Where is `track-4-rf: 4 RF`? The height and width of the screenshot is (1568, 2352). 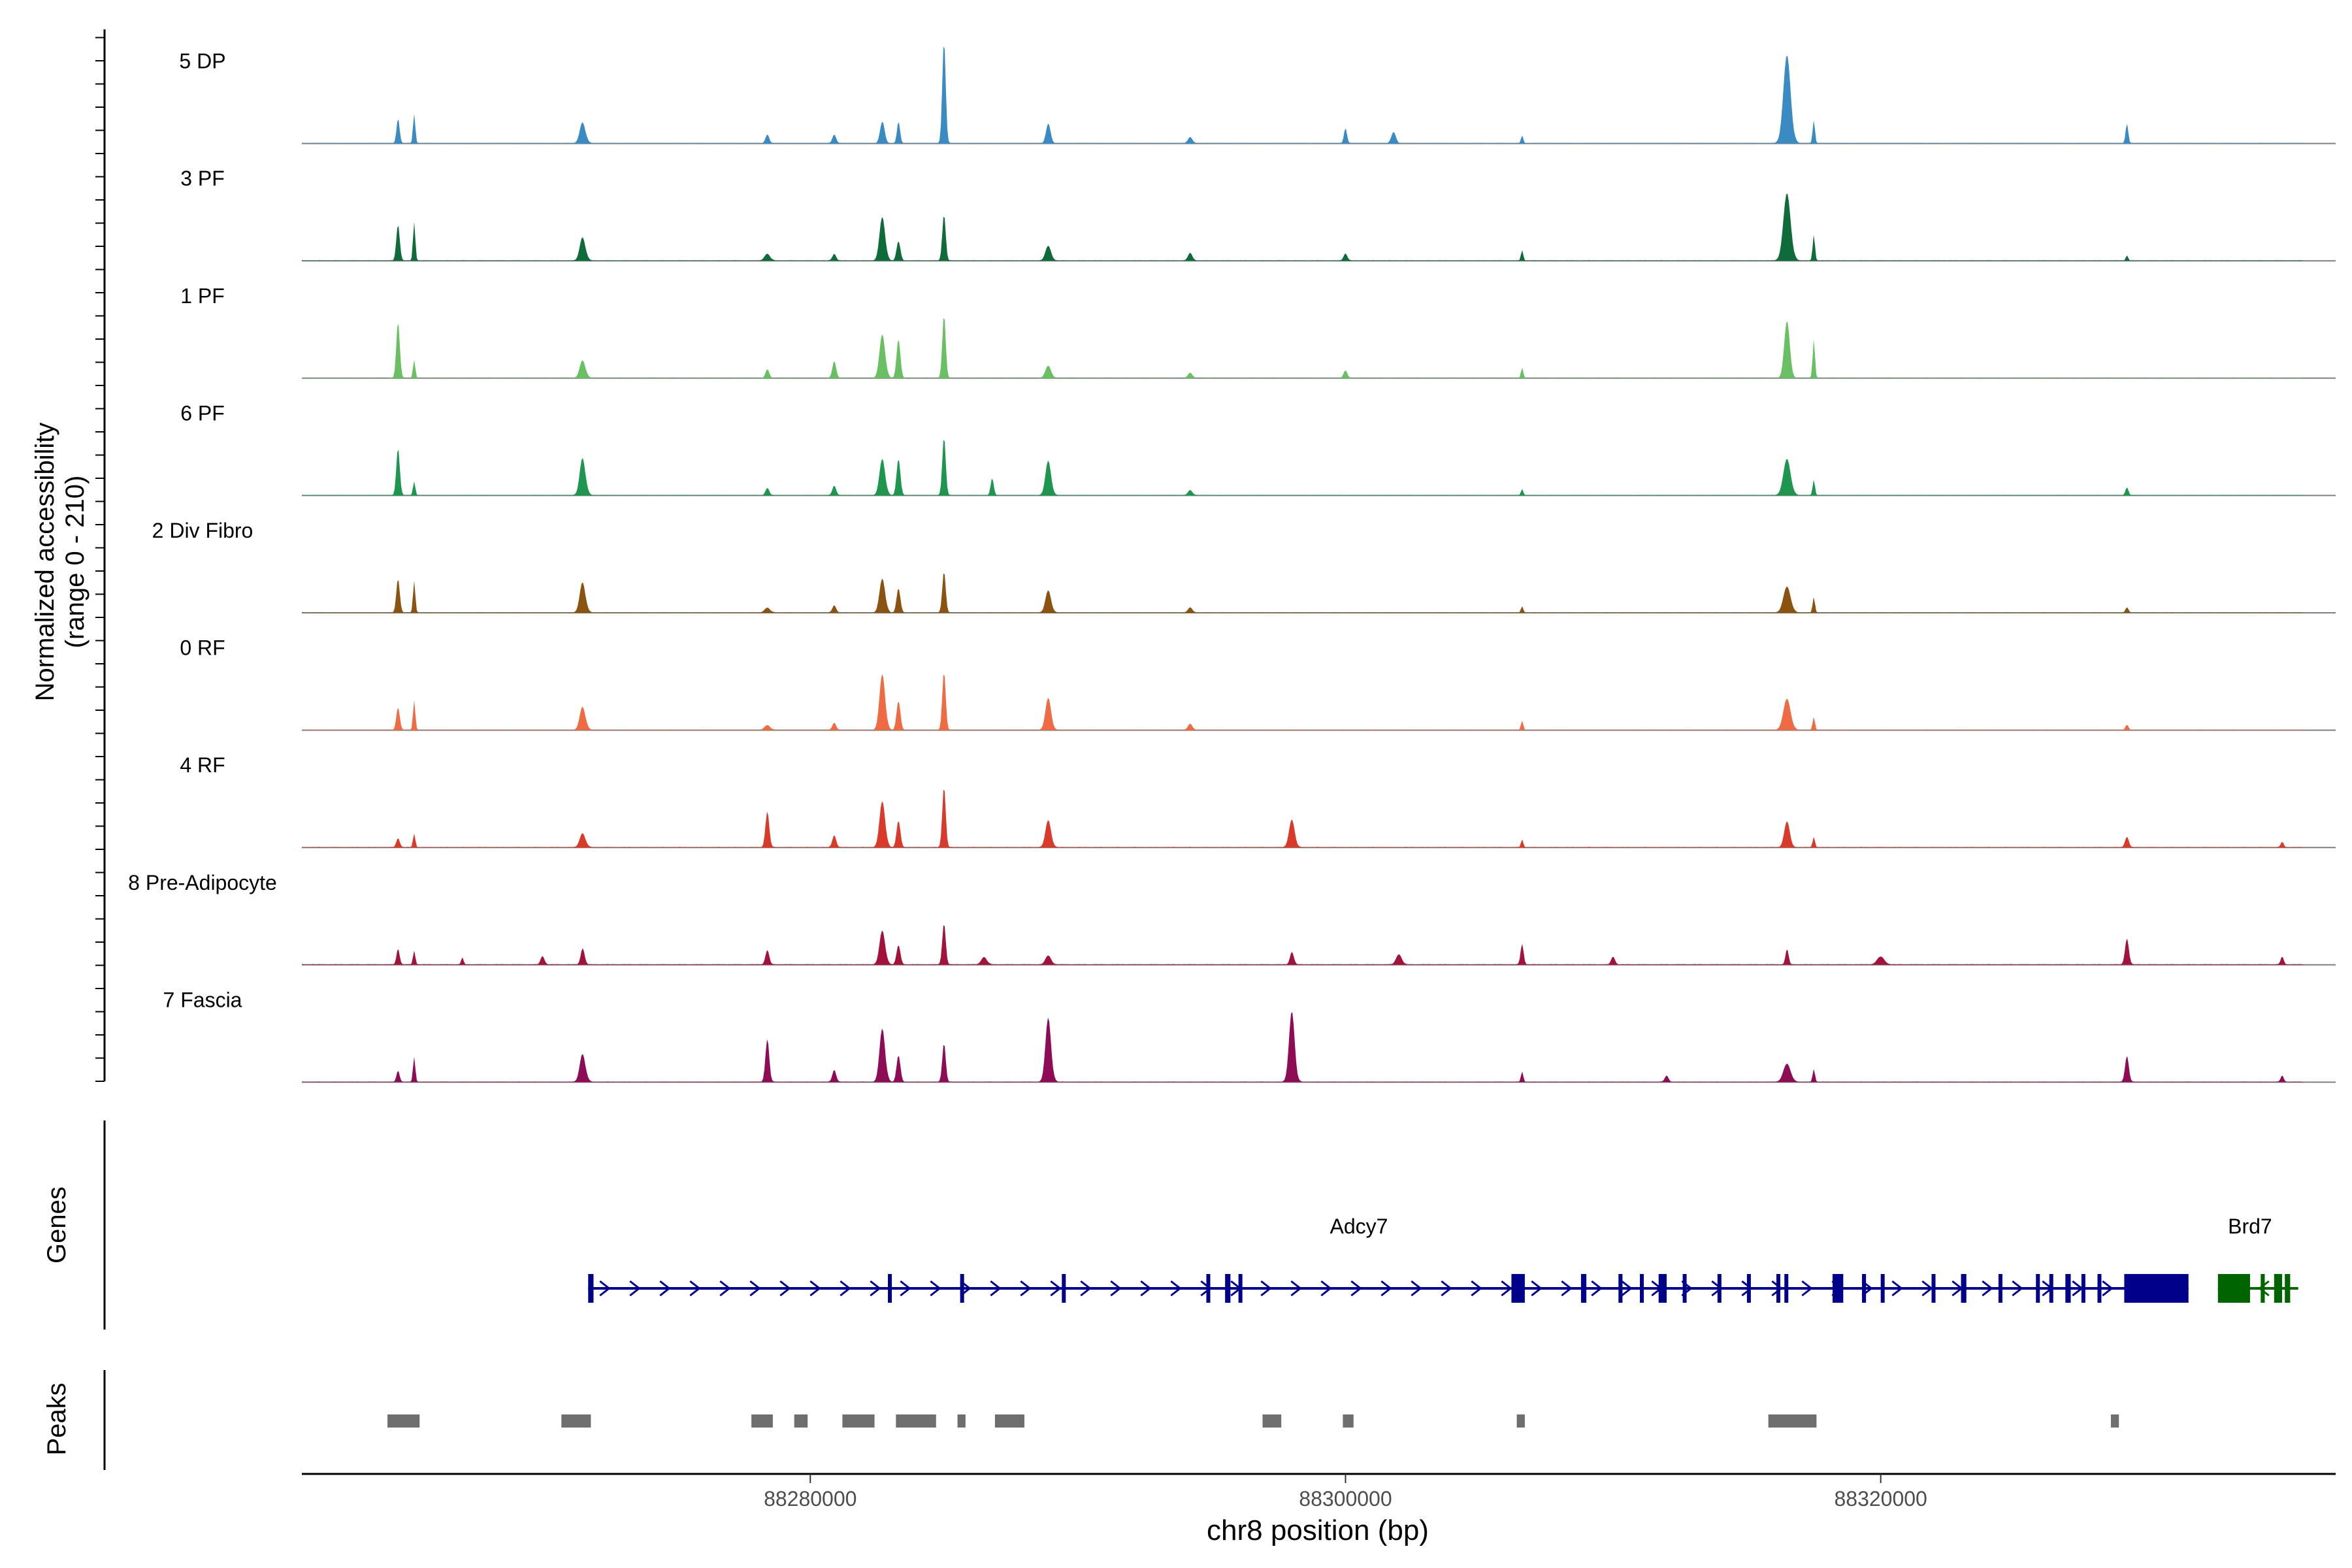 track-4-rf: 4 RF is located at coordinates (1258, 801).